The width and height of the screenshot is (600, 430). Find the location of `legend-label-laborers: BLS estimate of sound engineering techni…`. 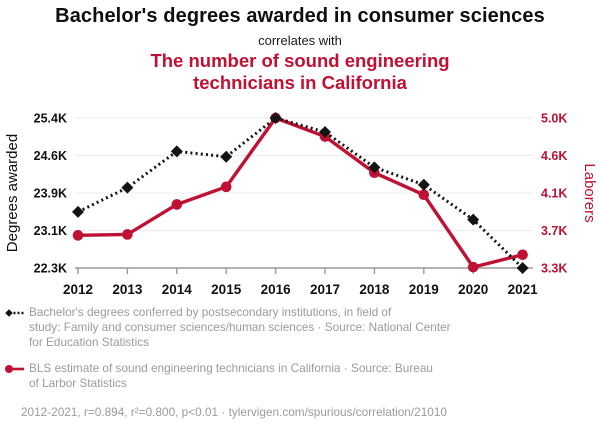

legend-label-laborers: BLS estimate of sound engineering techni… is located at coordinates (231, 375).